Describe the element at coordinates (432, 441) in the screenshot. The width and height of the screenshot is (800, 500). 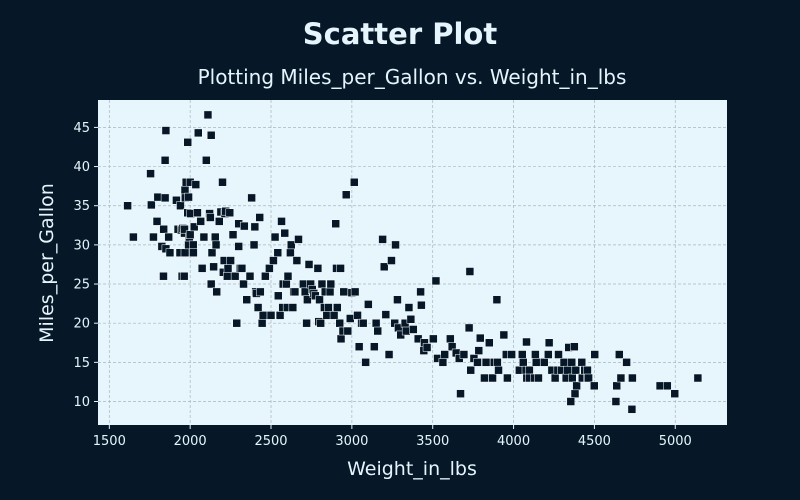
I see `x-tick-label: 3500` at that location.